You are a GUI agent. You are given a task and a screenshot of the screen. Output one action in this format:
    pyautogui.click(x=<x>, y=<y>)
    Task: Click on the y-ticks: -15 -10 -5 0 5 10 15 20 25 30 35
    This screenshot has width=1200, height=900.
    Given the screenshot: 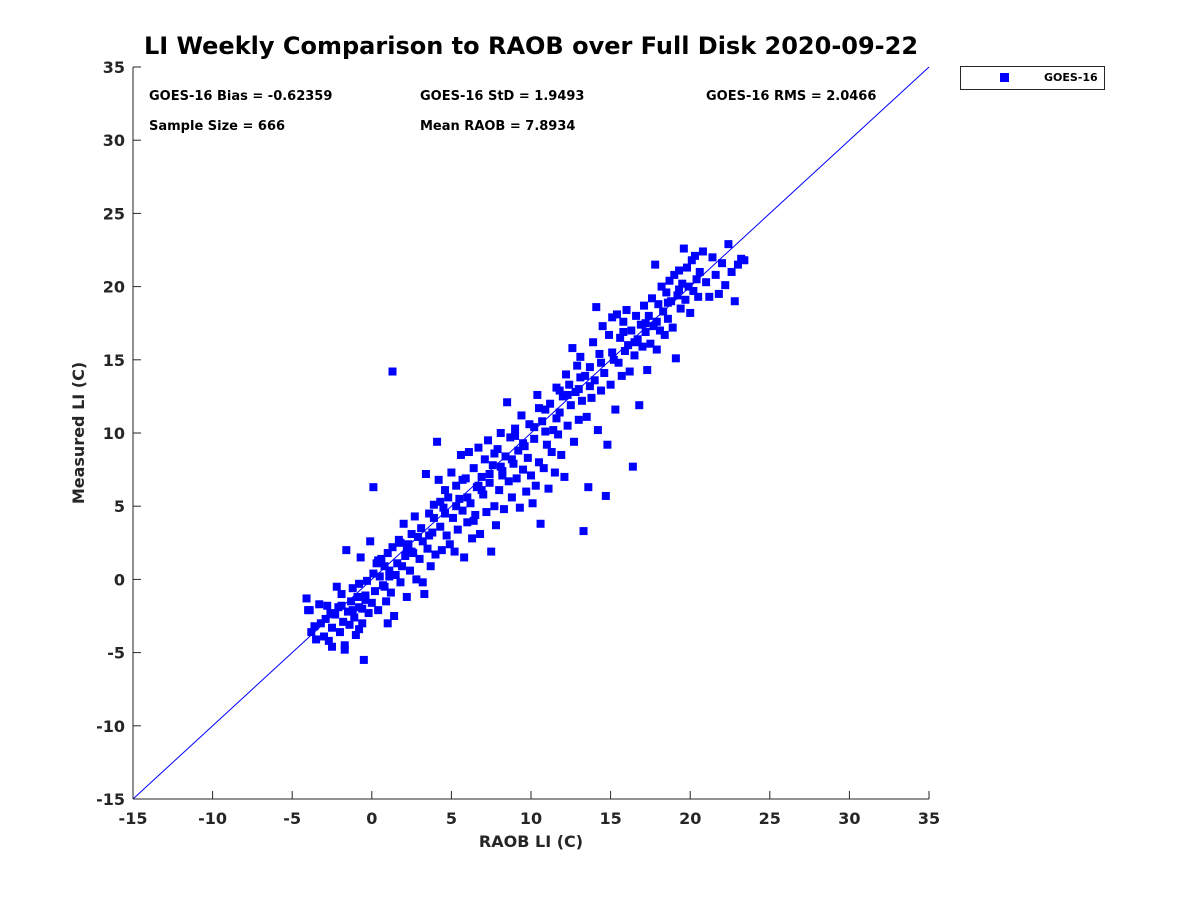 What is the action you would take?
    pyautogui.click(x=118, y=433)
    